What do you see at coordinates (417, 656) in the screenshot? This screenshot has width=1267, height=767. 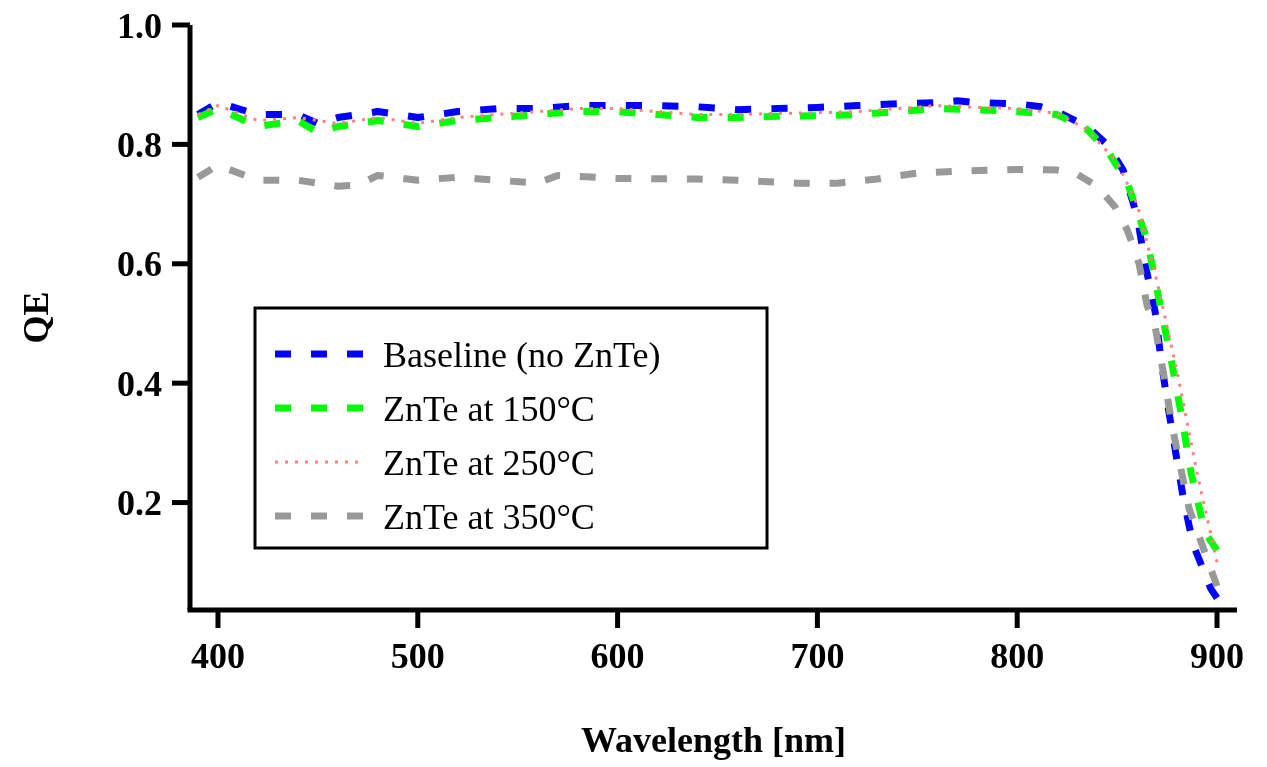 I see `x-tick-label: 500` at bounding box center [417, 656].